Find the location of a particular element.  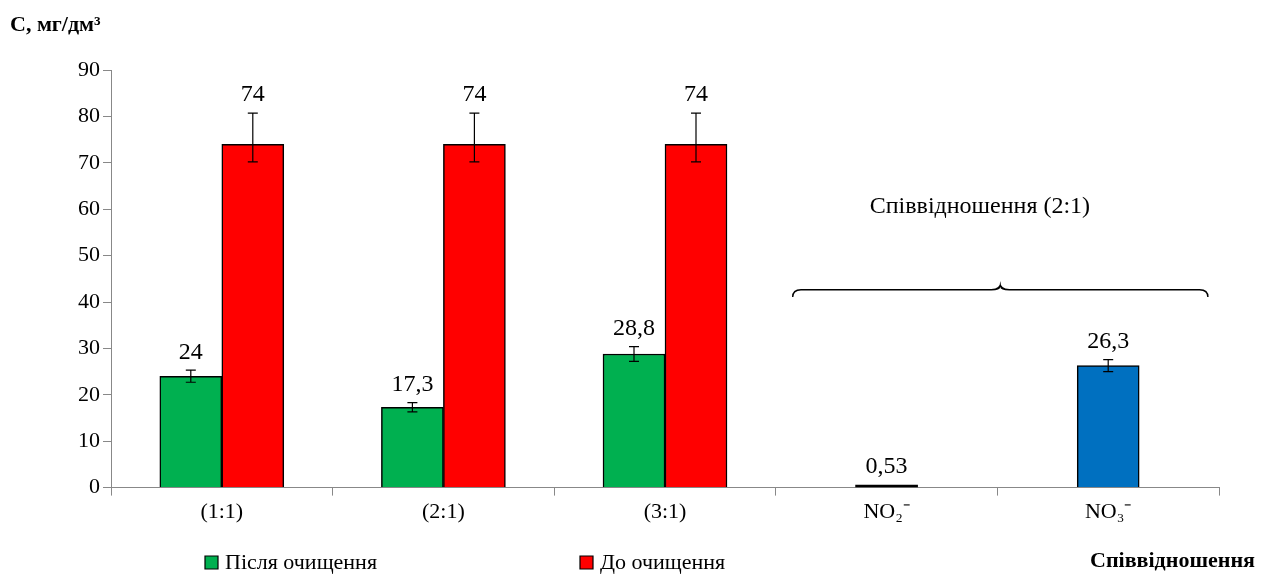

annotation: Співвідношення (2:1) is located at coordinates (980, 204).